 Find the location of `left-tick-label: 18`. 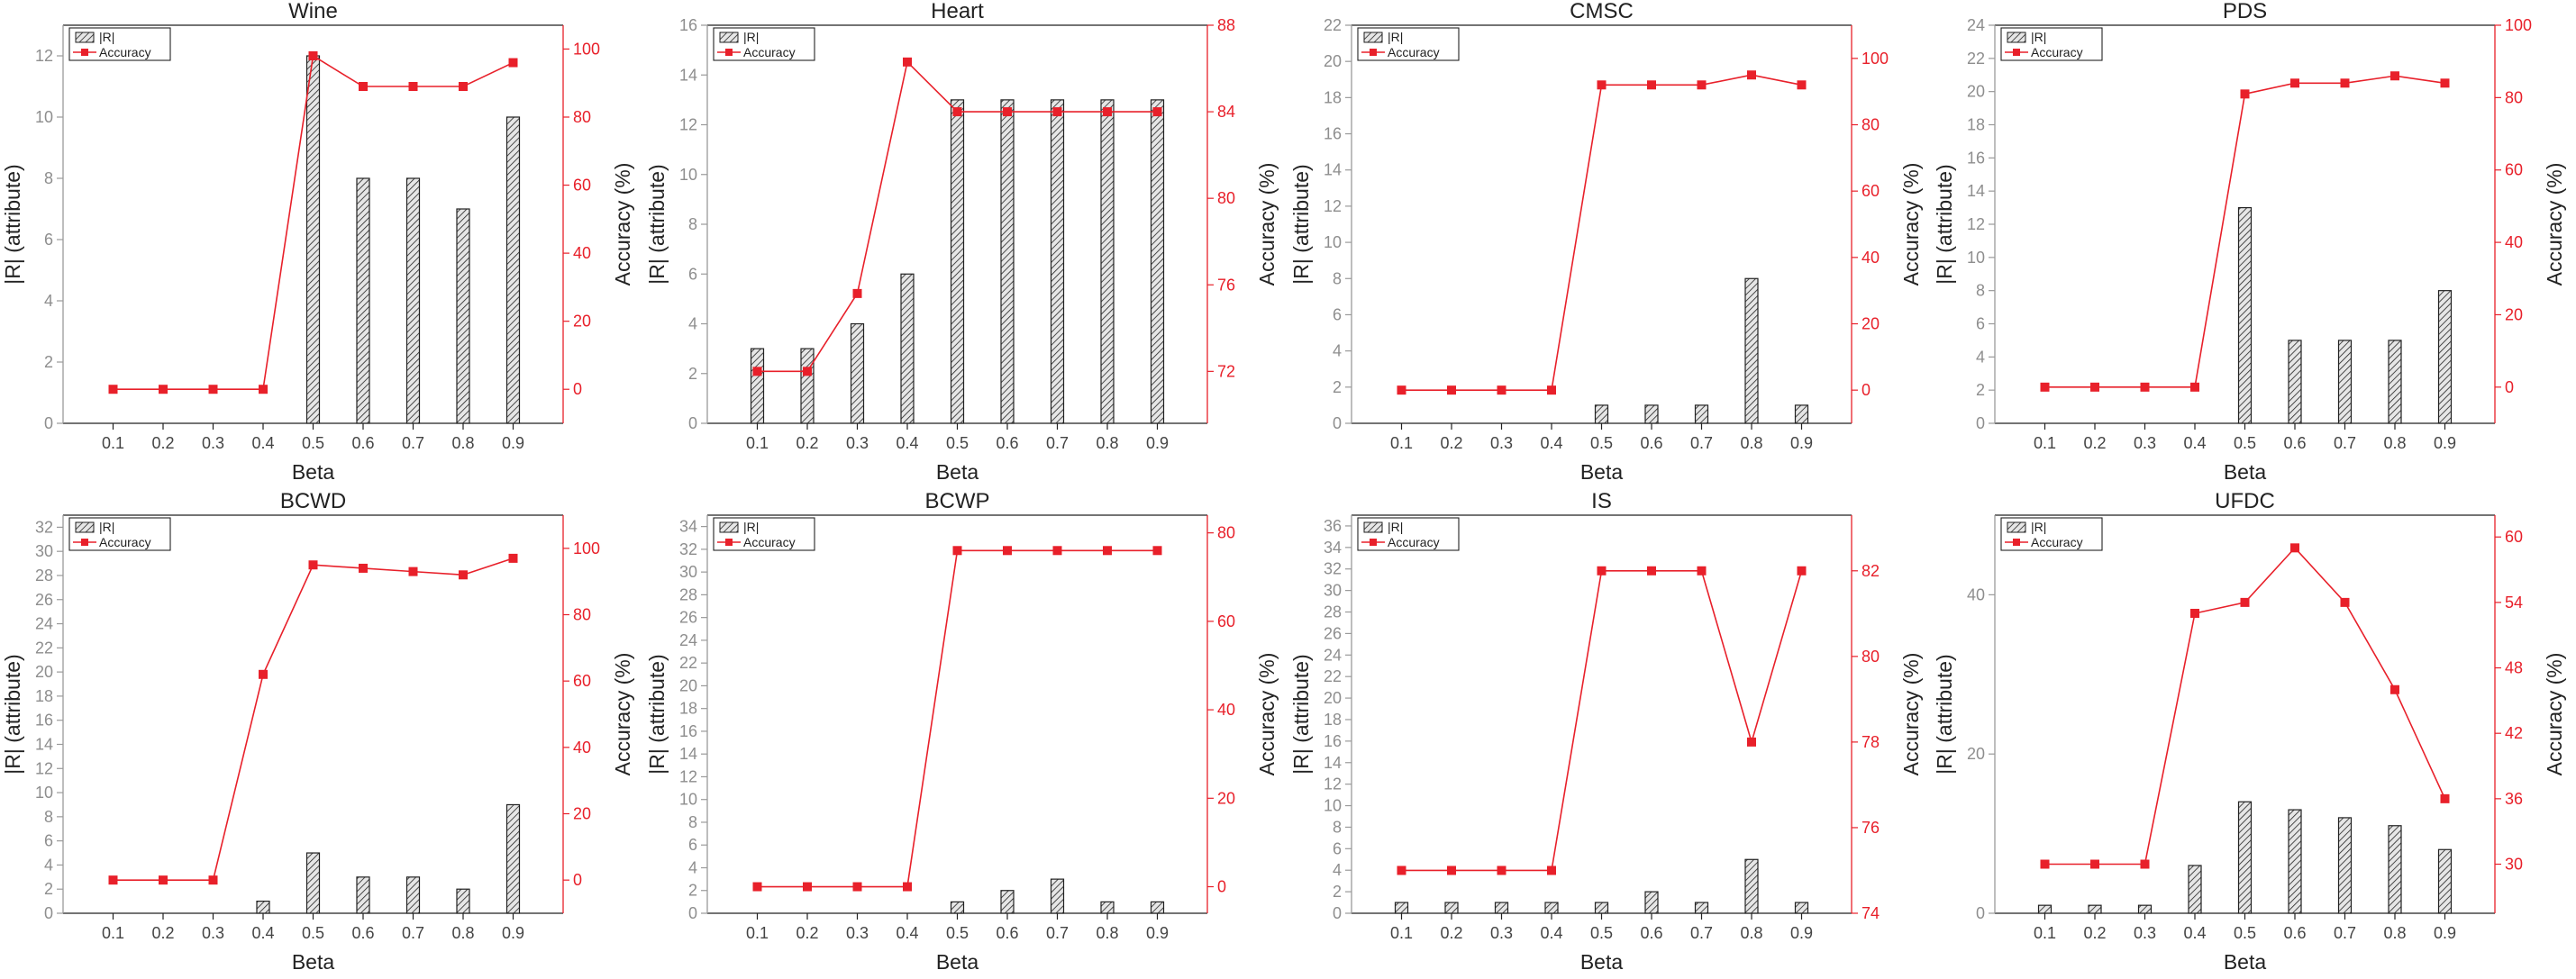

left-tick-label: 18 is located at coordinates (1333, 97).